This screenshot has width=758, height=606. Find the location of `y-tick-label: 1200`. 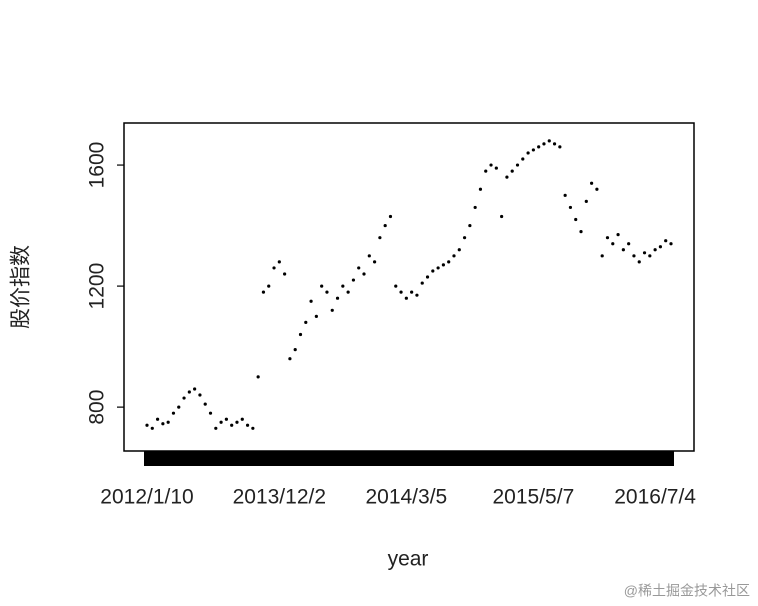

y-tick-label: 1200 is located at coordinates (97, 286).